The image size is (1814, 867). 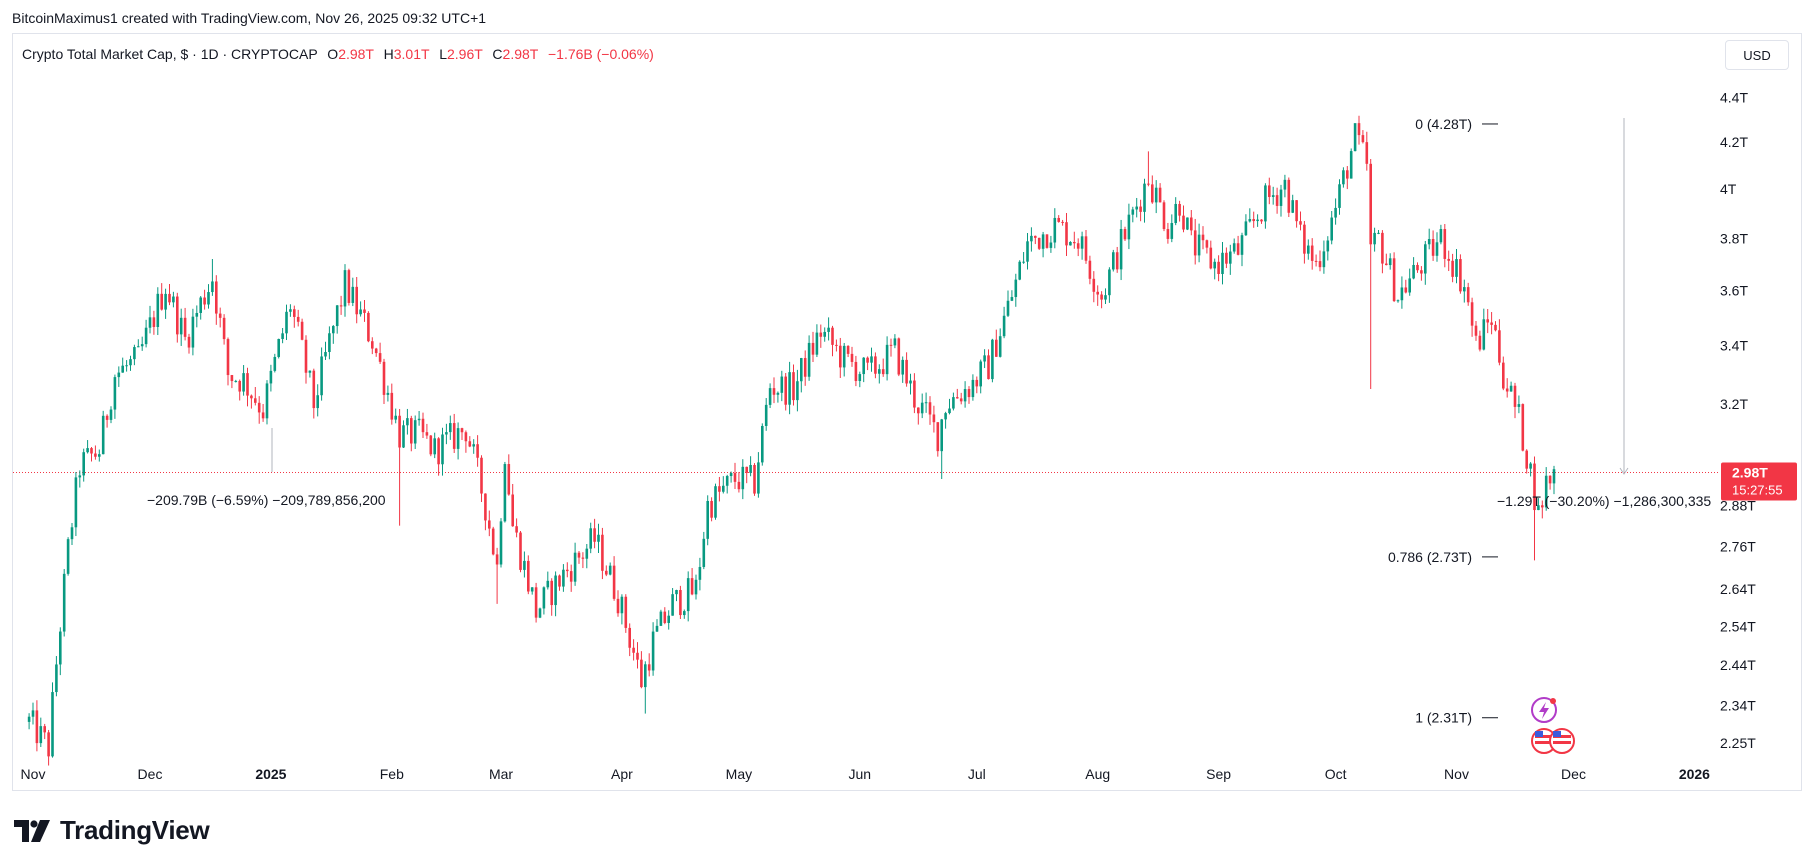 What do you see at coordinates (1738, 705) in the screenshot?
I see `price-tick-label-12: 2.34T` at bounding box center [1738, 705].